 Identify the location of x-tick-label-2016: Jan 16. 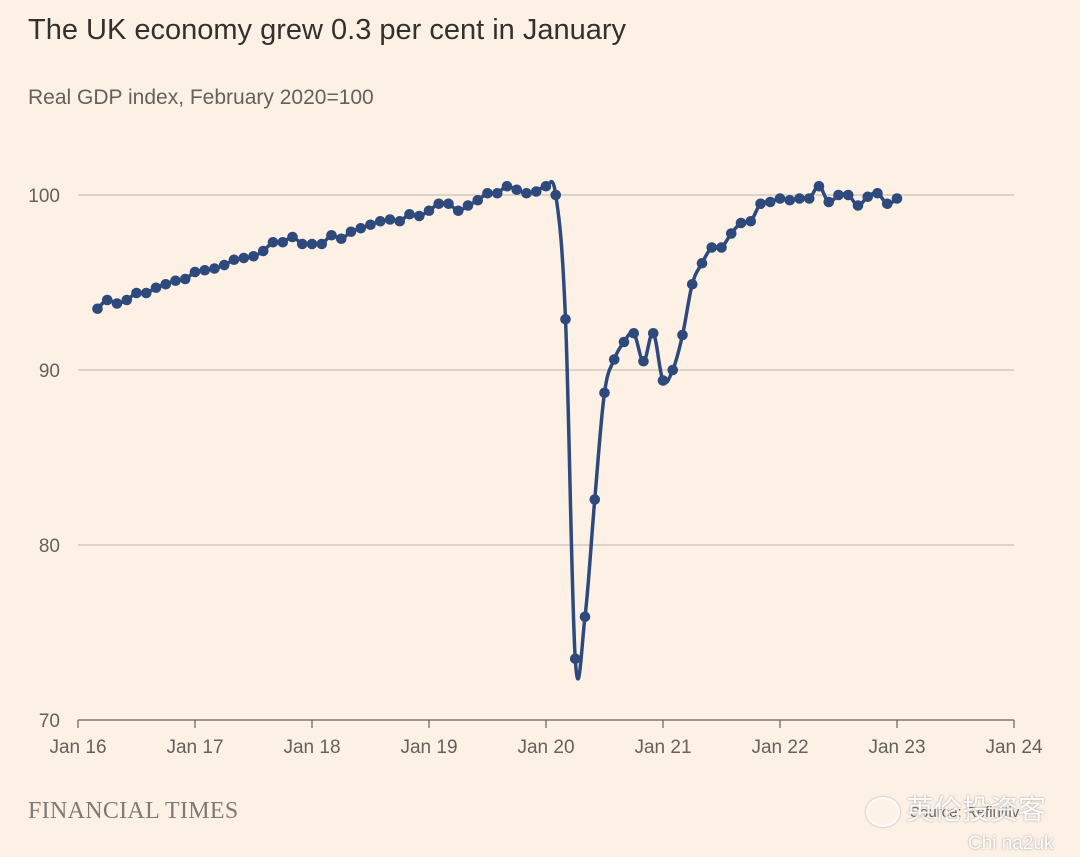
(77, 747).